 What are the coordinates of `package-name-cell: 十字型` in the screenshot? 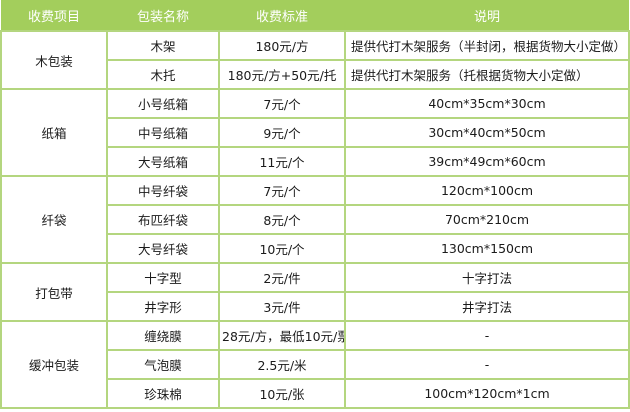 It's located at (163, 277).